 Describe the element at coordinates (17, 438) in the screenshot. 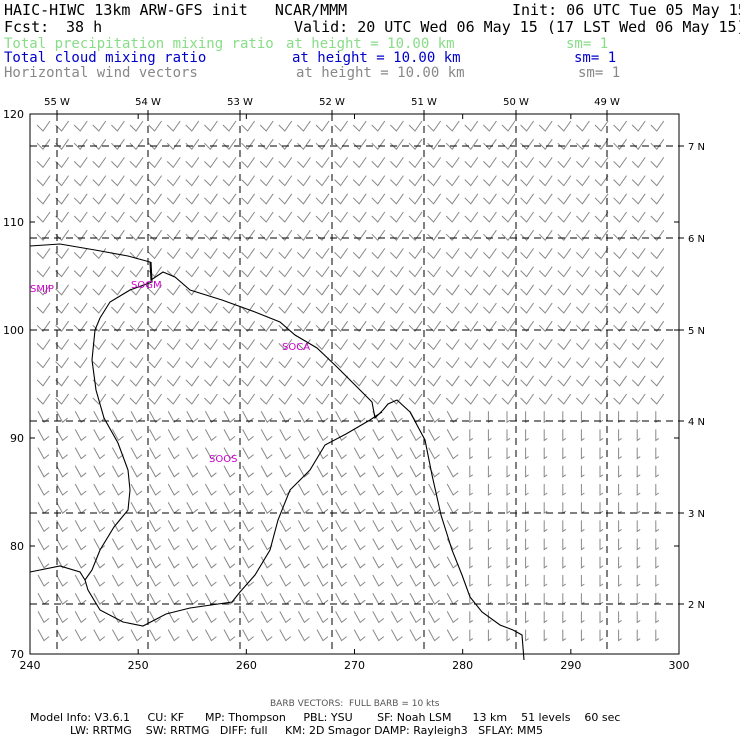

I see `y-tick-label: 90` at that location.